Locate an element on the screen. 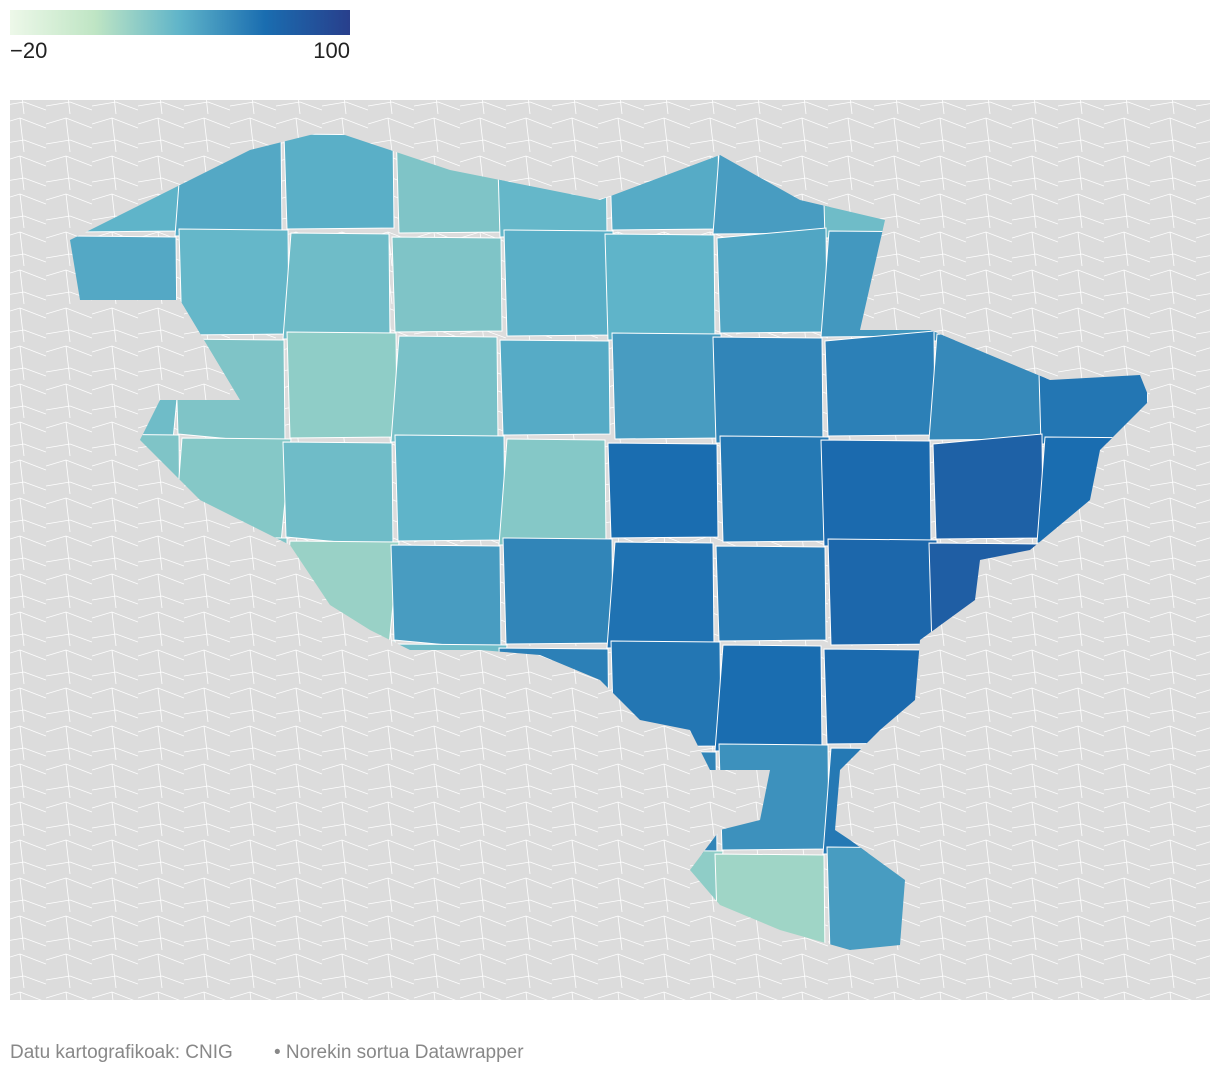 Image resolution: width=1220 pixels, height=1081 pixels. credit: • Norekin sortua Datawrapper is located at coordinates (399, 1052).